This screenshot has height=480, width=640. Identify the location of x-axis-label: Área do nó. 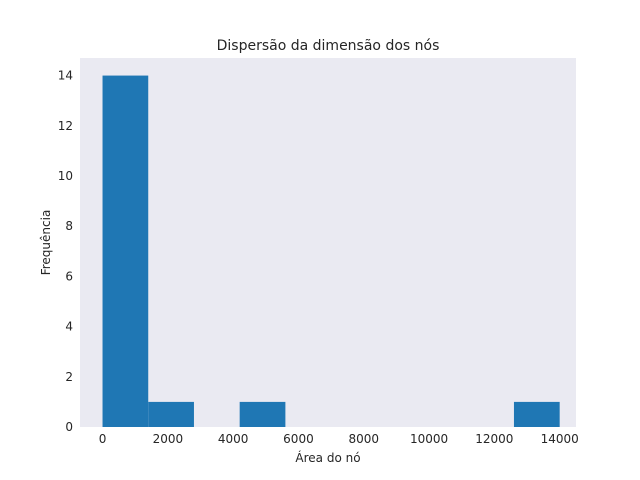
(327, 457).